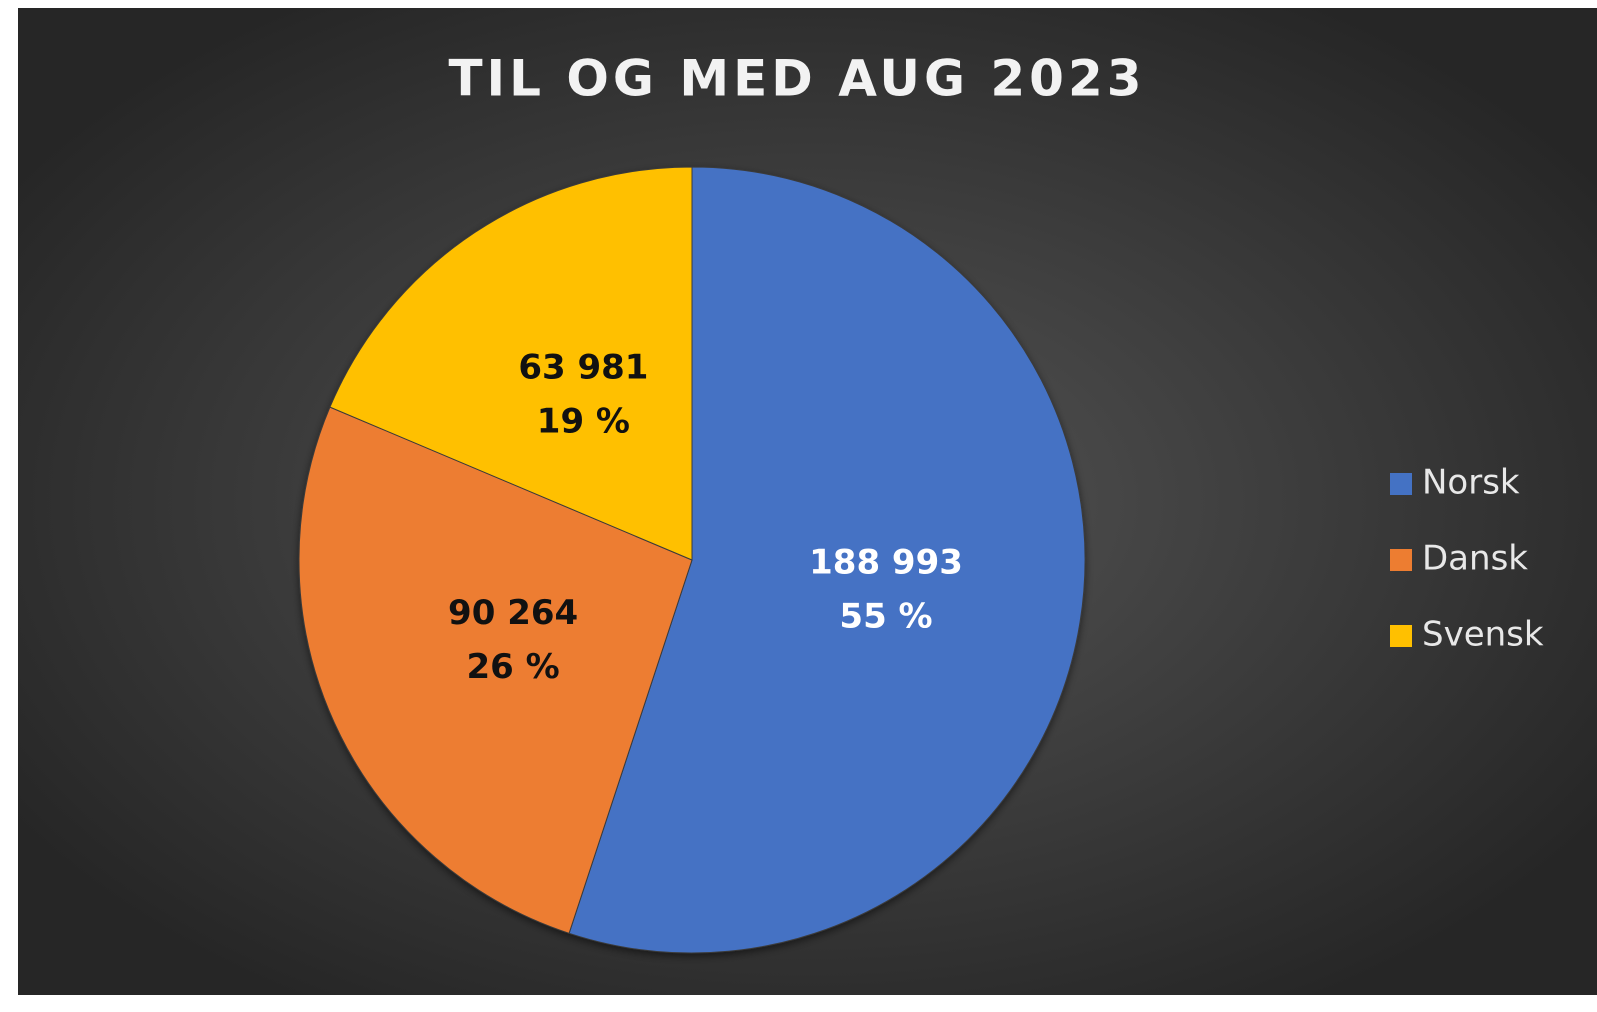 The image size is (1597, 1012). I want to click on percentage-label: 55 %, so click(885, 617).